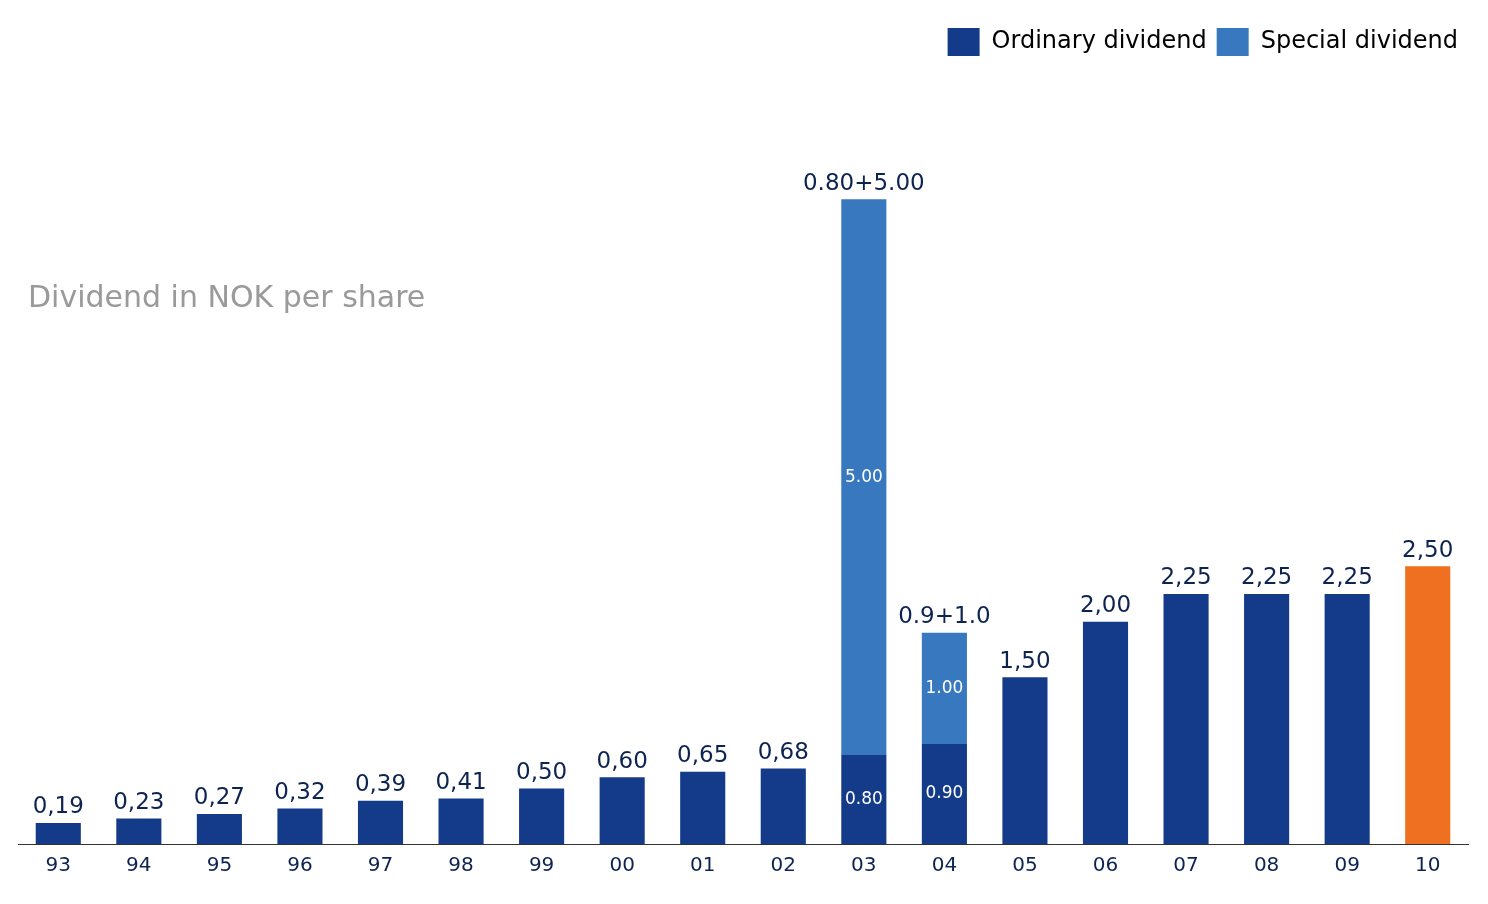 Image resolution: width=1488 pixels, height=904 pixels. I want to click on x-tick-label: 94, so click(139, 864).